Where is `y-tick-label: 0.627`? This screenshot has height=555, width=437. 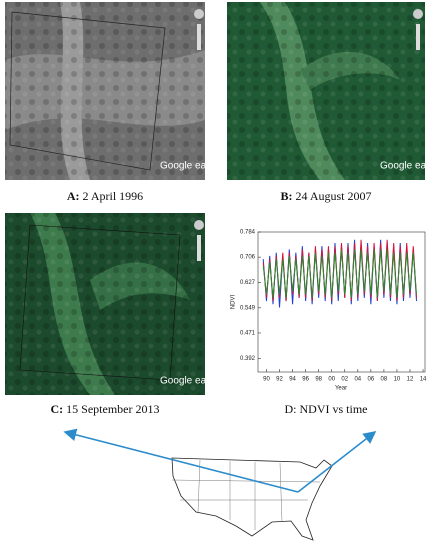
y-tick-label: 0.627 is located at coordinates (248, 283).